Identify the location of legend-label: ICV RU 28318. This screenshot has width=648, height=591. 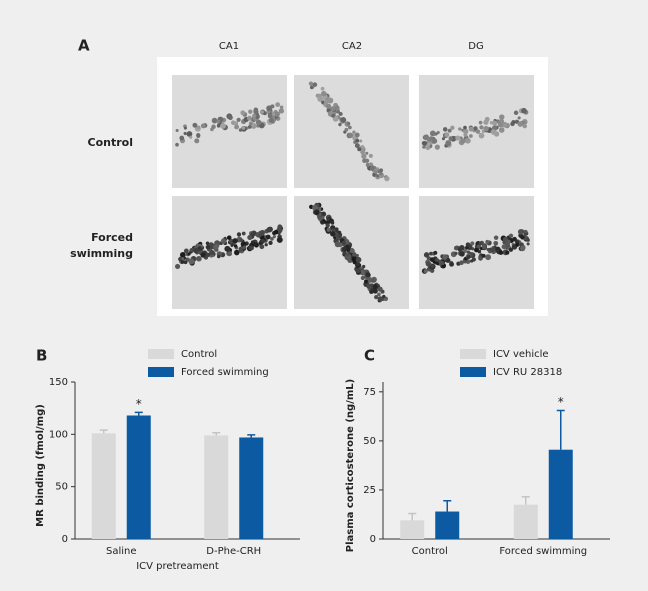
(527, 372).